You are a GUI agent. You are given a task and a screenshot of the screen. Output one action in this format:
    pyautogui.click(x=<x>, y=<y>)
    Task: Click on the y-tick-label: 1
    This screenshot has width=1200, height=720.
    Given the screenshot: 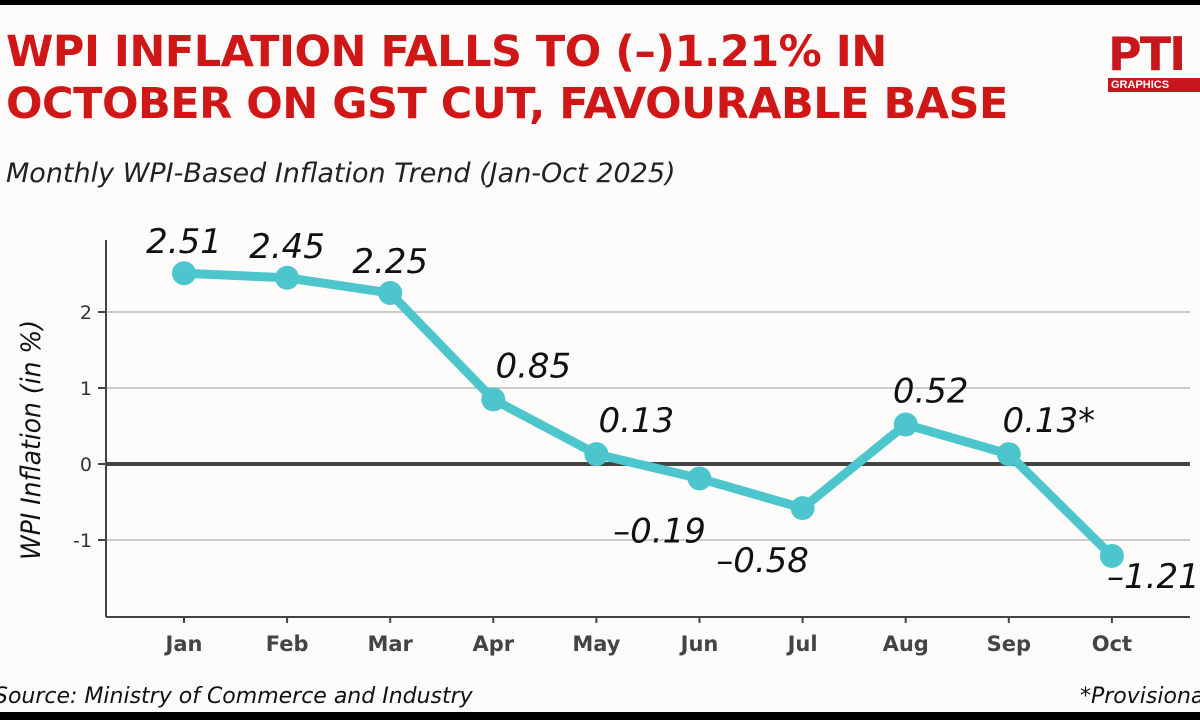 What is the action you would take?
    pyautogui.click(x=86, y=389)
    